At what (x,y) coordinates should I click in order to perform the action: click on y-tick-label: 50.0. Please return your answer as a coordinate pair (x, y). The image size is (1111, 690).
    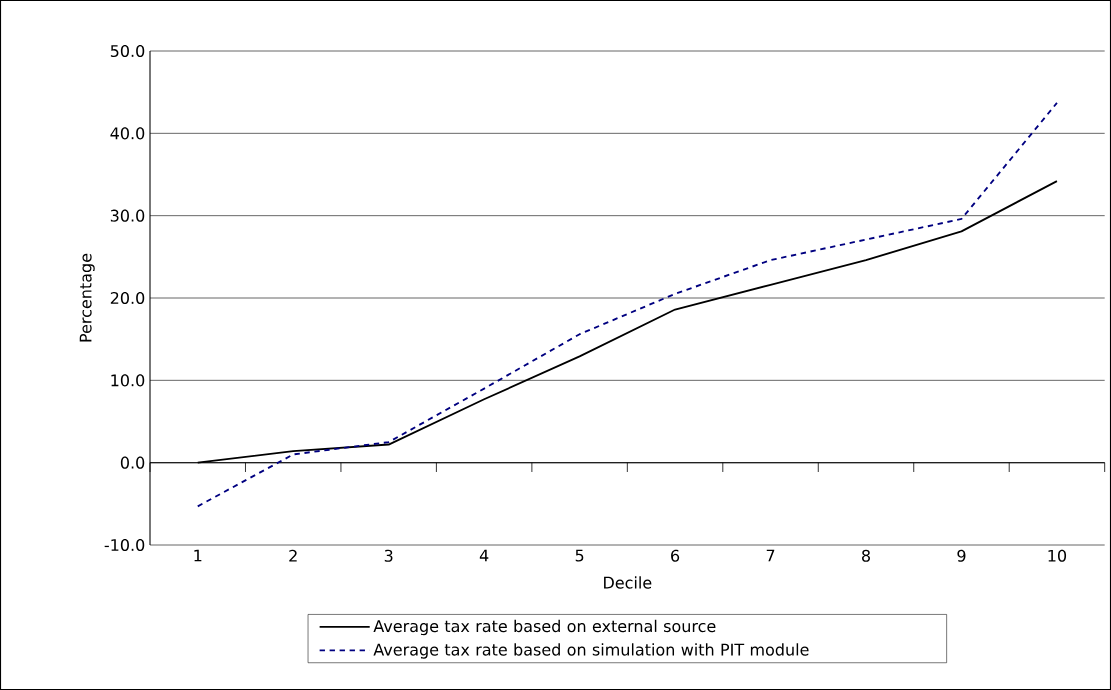
    Looking at the image, I should click on (127, 51).